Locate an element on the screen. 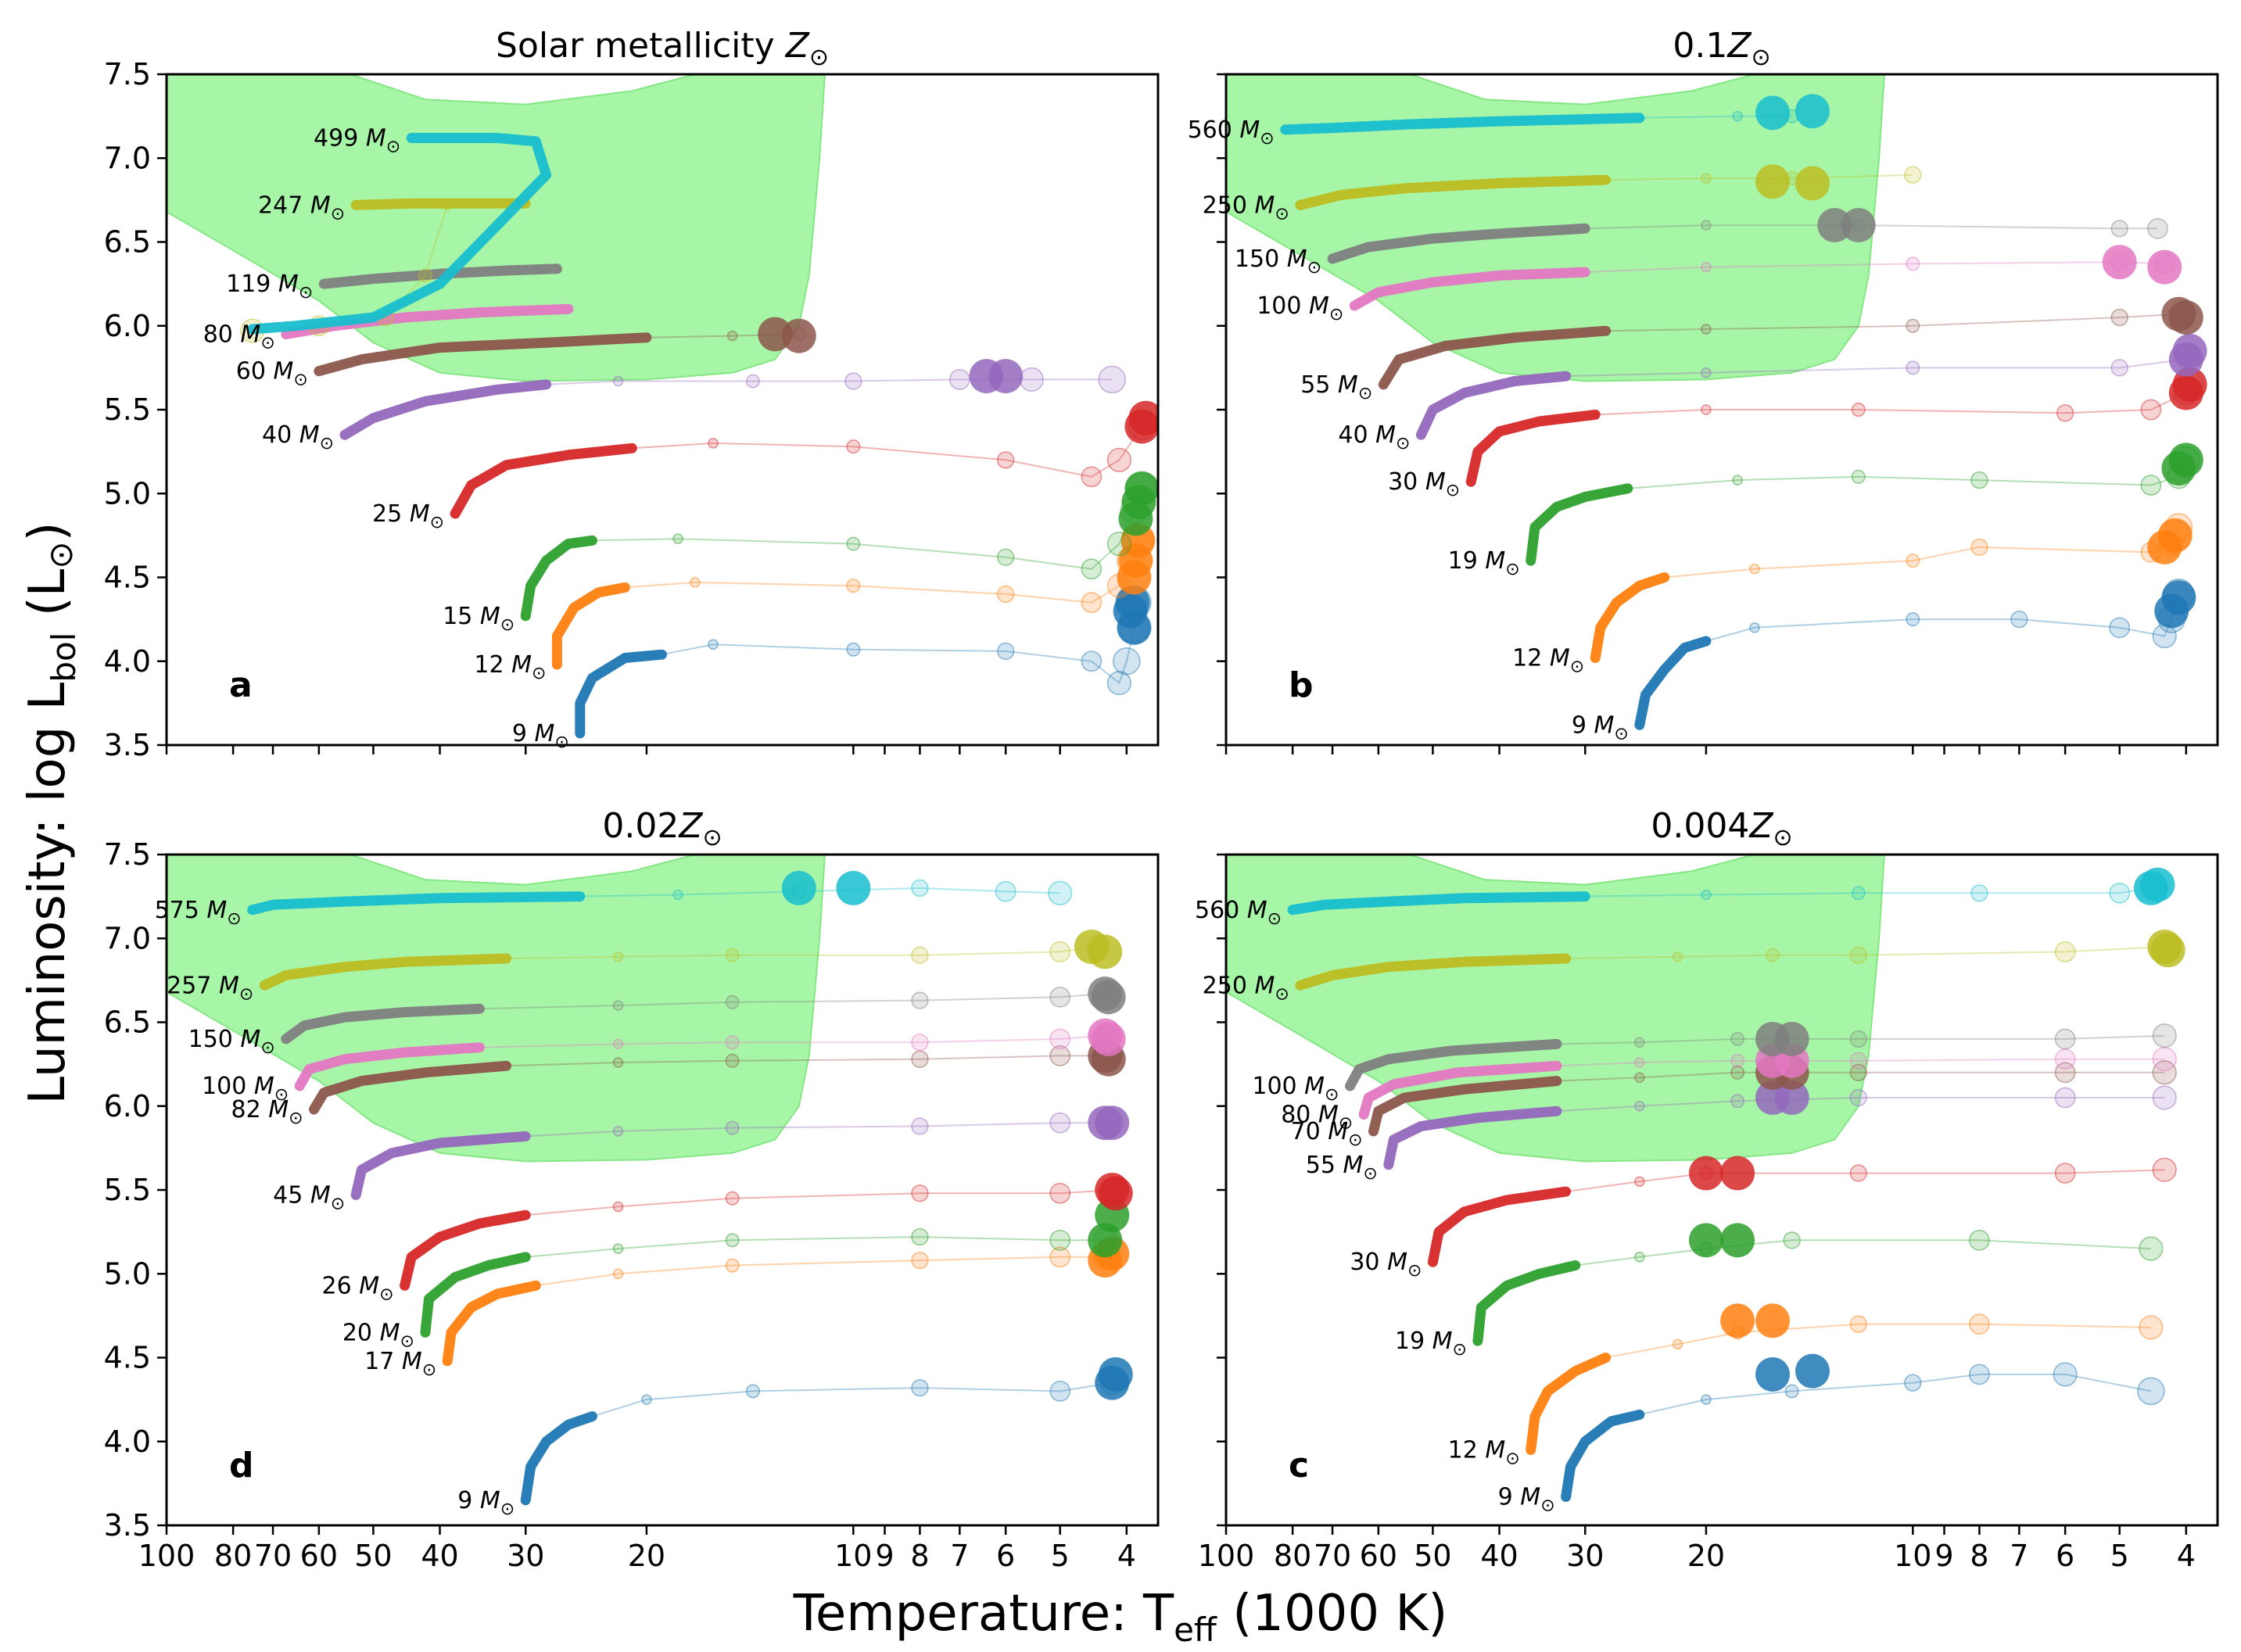 The height and width of the screenshot is (1652, 2241). x-axis-label-sub: eff is located at coordinates (1195, 1630).